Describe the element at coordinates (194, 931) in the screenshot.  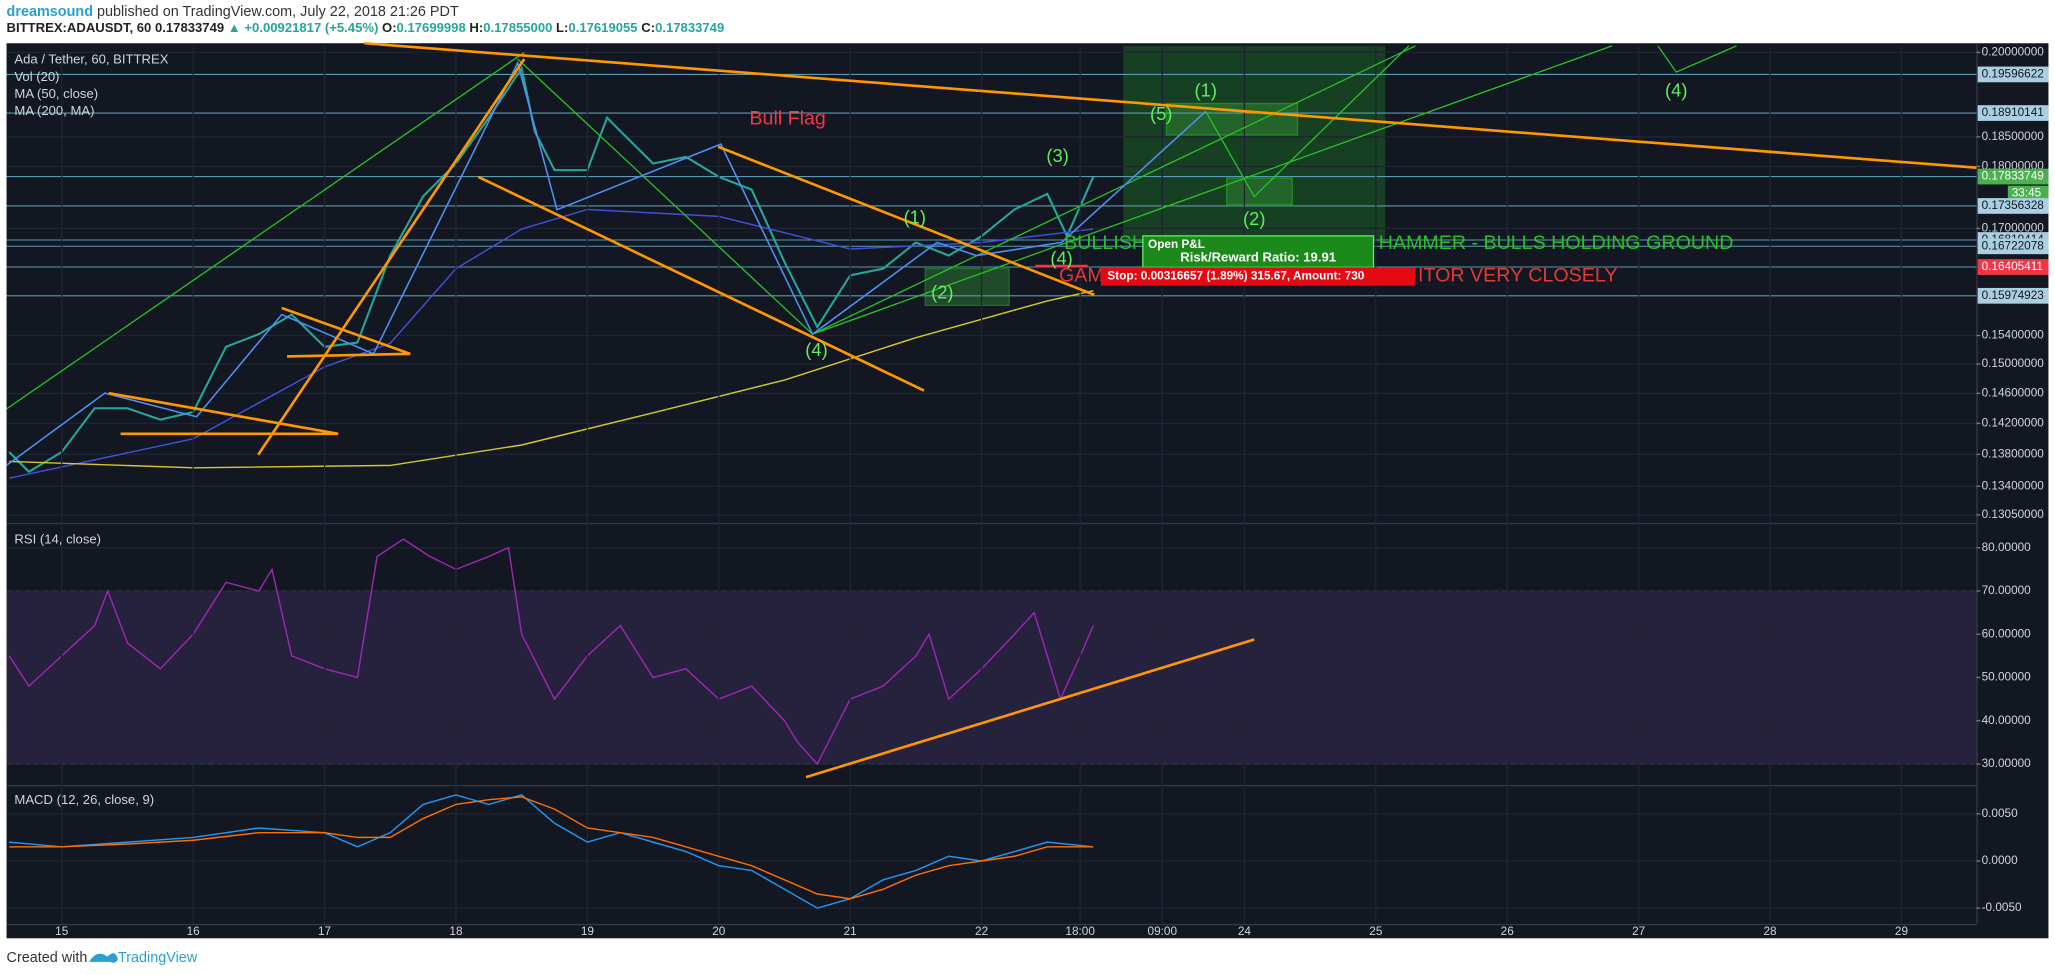
I see `x-tick-label: 16` at that location.